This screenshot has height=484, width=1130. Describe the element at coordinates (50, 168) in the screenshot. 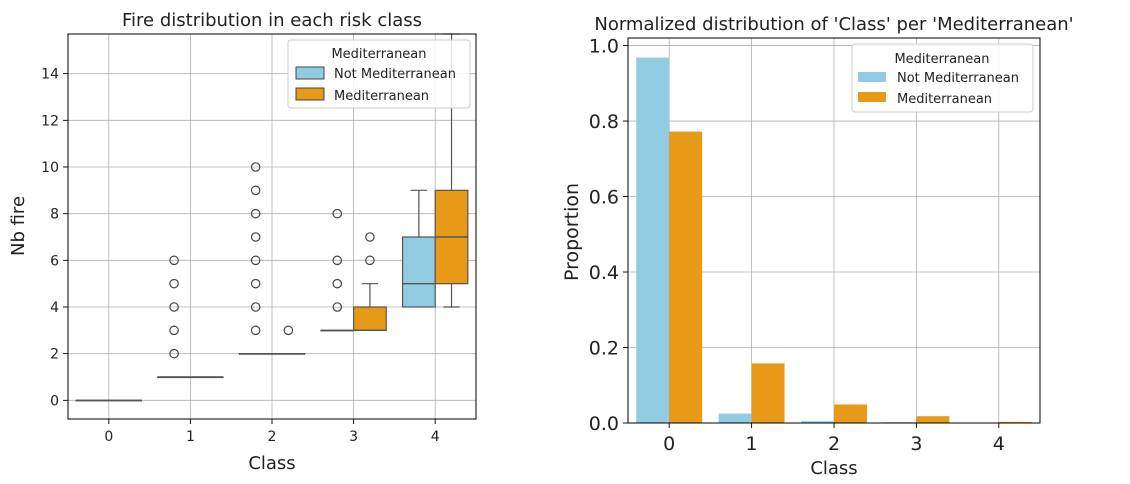

I see `box-y-tick-label: 10` at that location.